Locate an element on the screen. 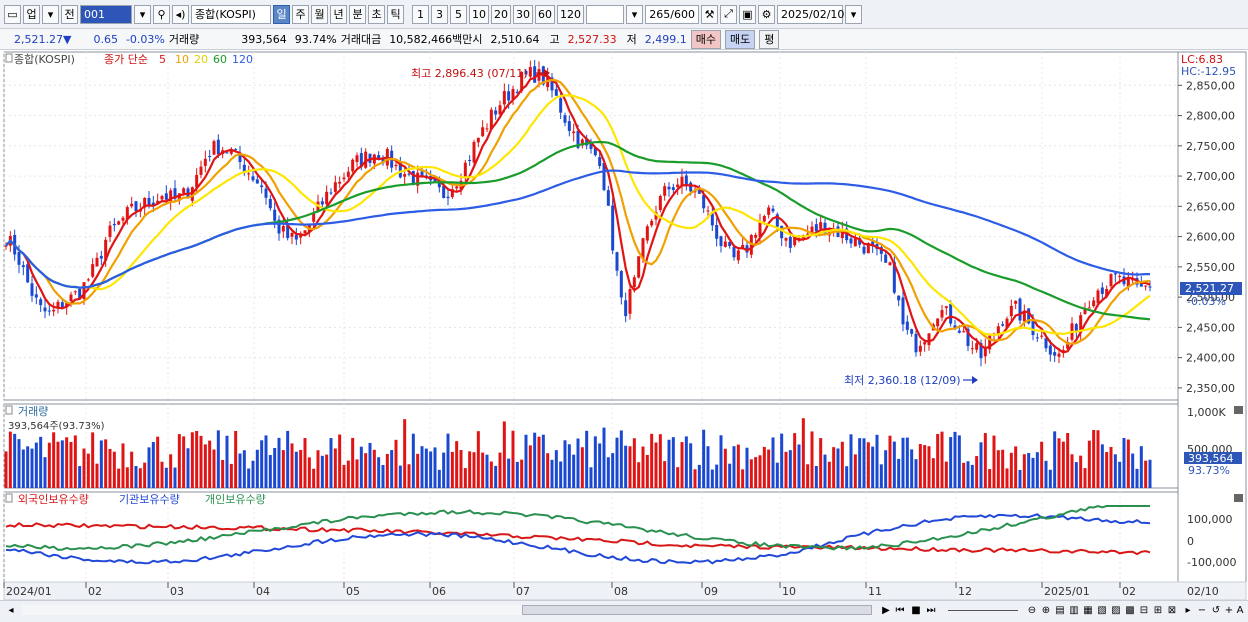 The height and width of the screenshot is (622, 1248). layout-3-icon: ▦ is located at coordinates (1088, 610).